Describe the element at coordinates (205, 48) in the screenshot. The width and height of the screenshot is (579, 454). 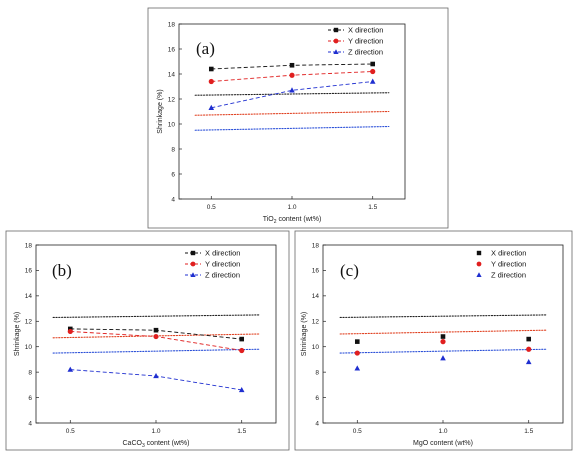
I see `panel-label: (a)` at that location.